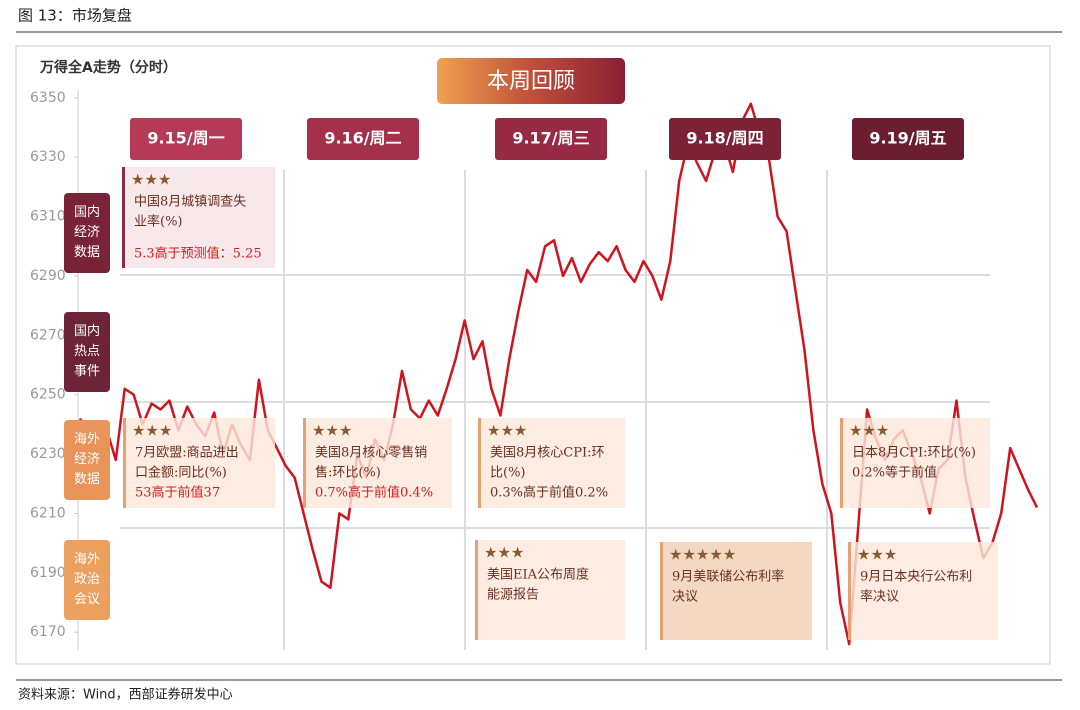 This screenshot has height=710, width=1080. What do you see at coordinates (48, 217) in the screenshot?
I see `y-tick-label: 6310` at bounding box center [48, 217].